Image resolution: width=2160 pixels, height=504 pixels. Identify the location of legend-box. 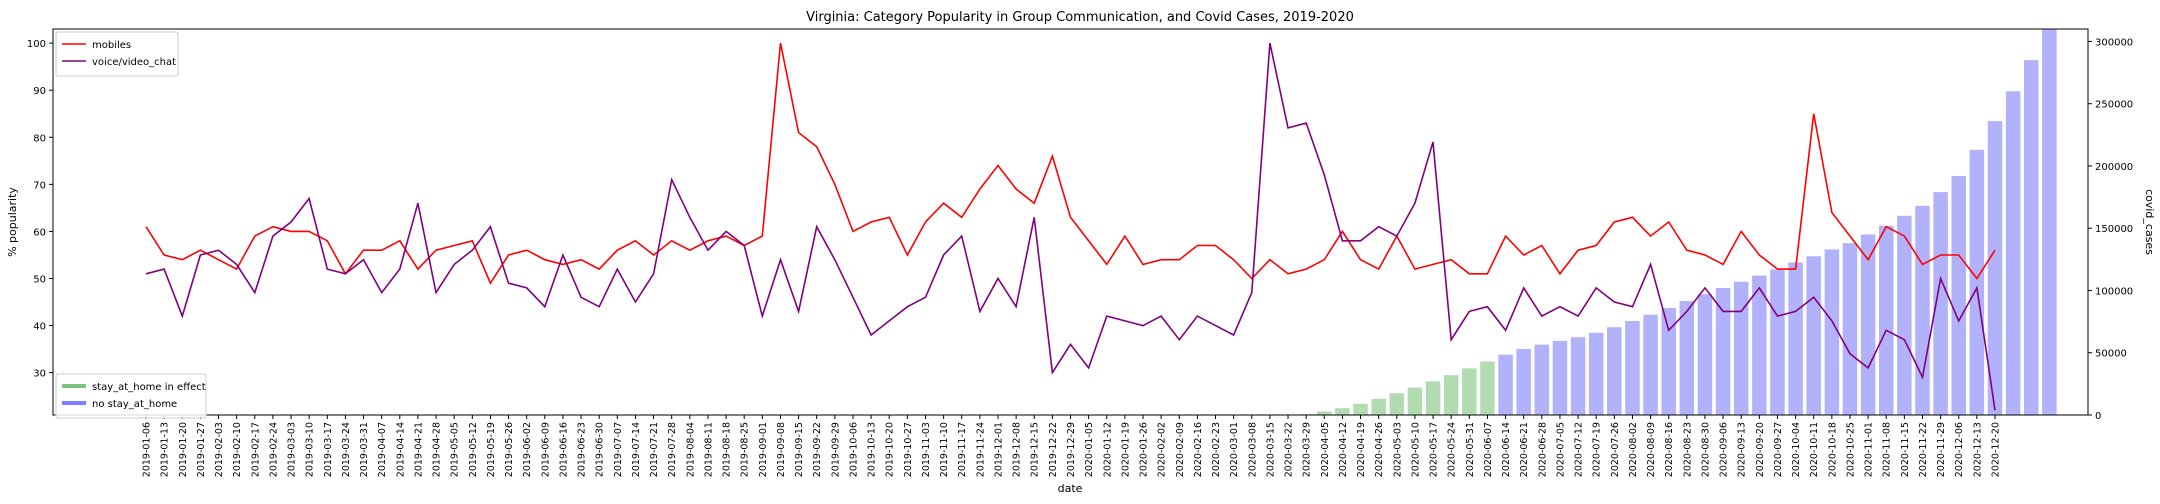
(117, 54).